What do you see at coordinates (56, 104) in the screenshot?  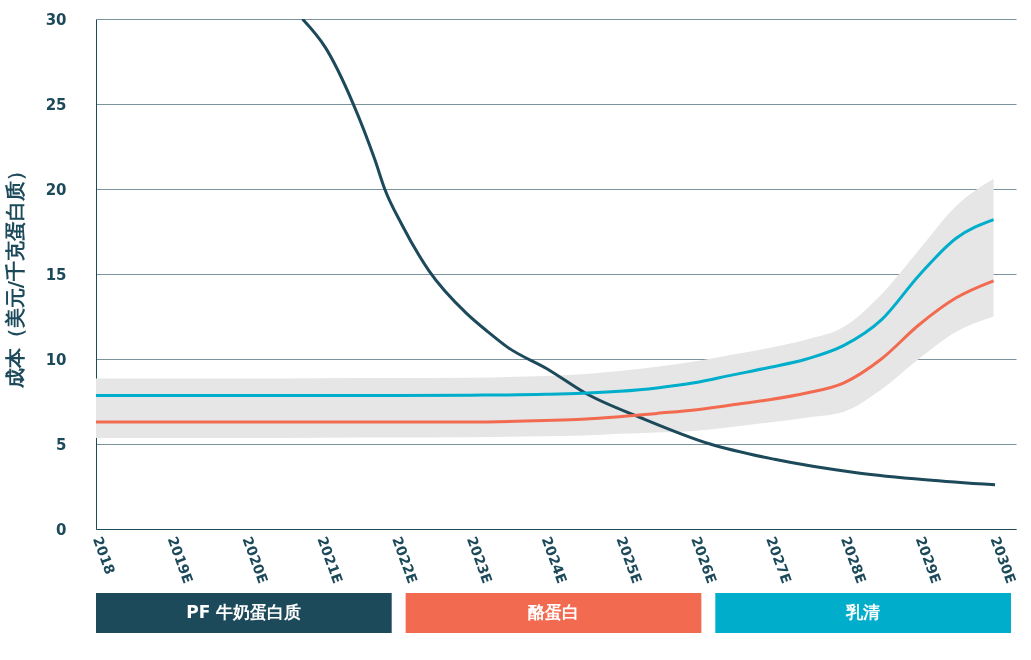 I see `y-tick-label: 25` at bounding box center [56, 104].